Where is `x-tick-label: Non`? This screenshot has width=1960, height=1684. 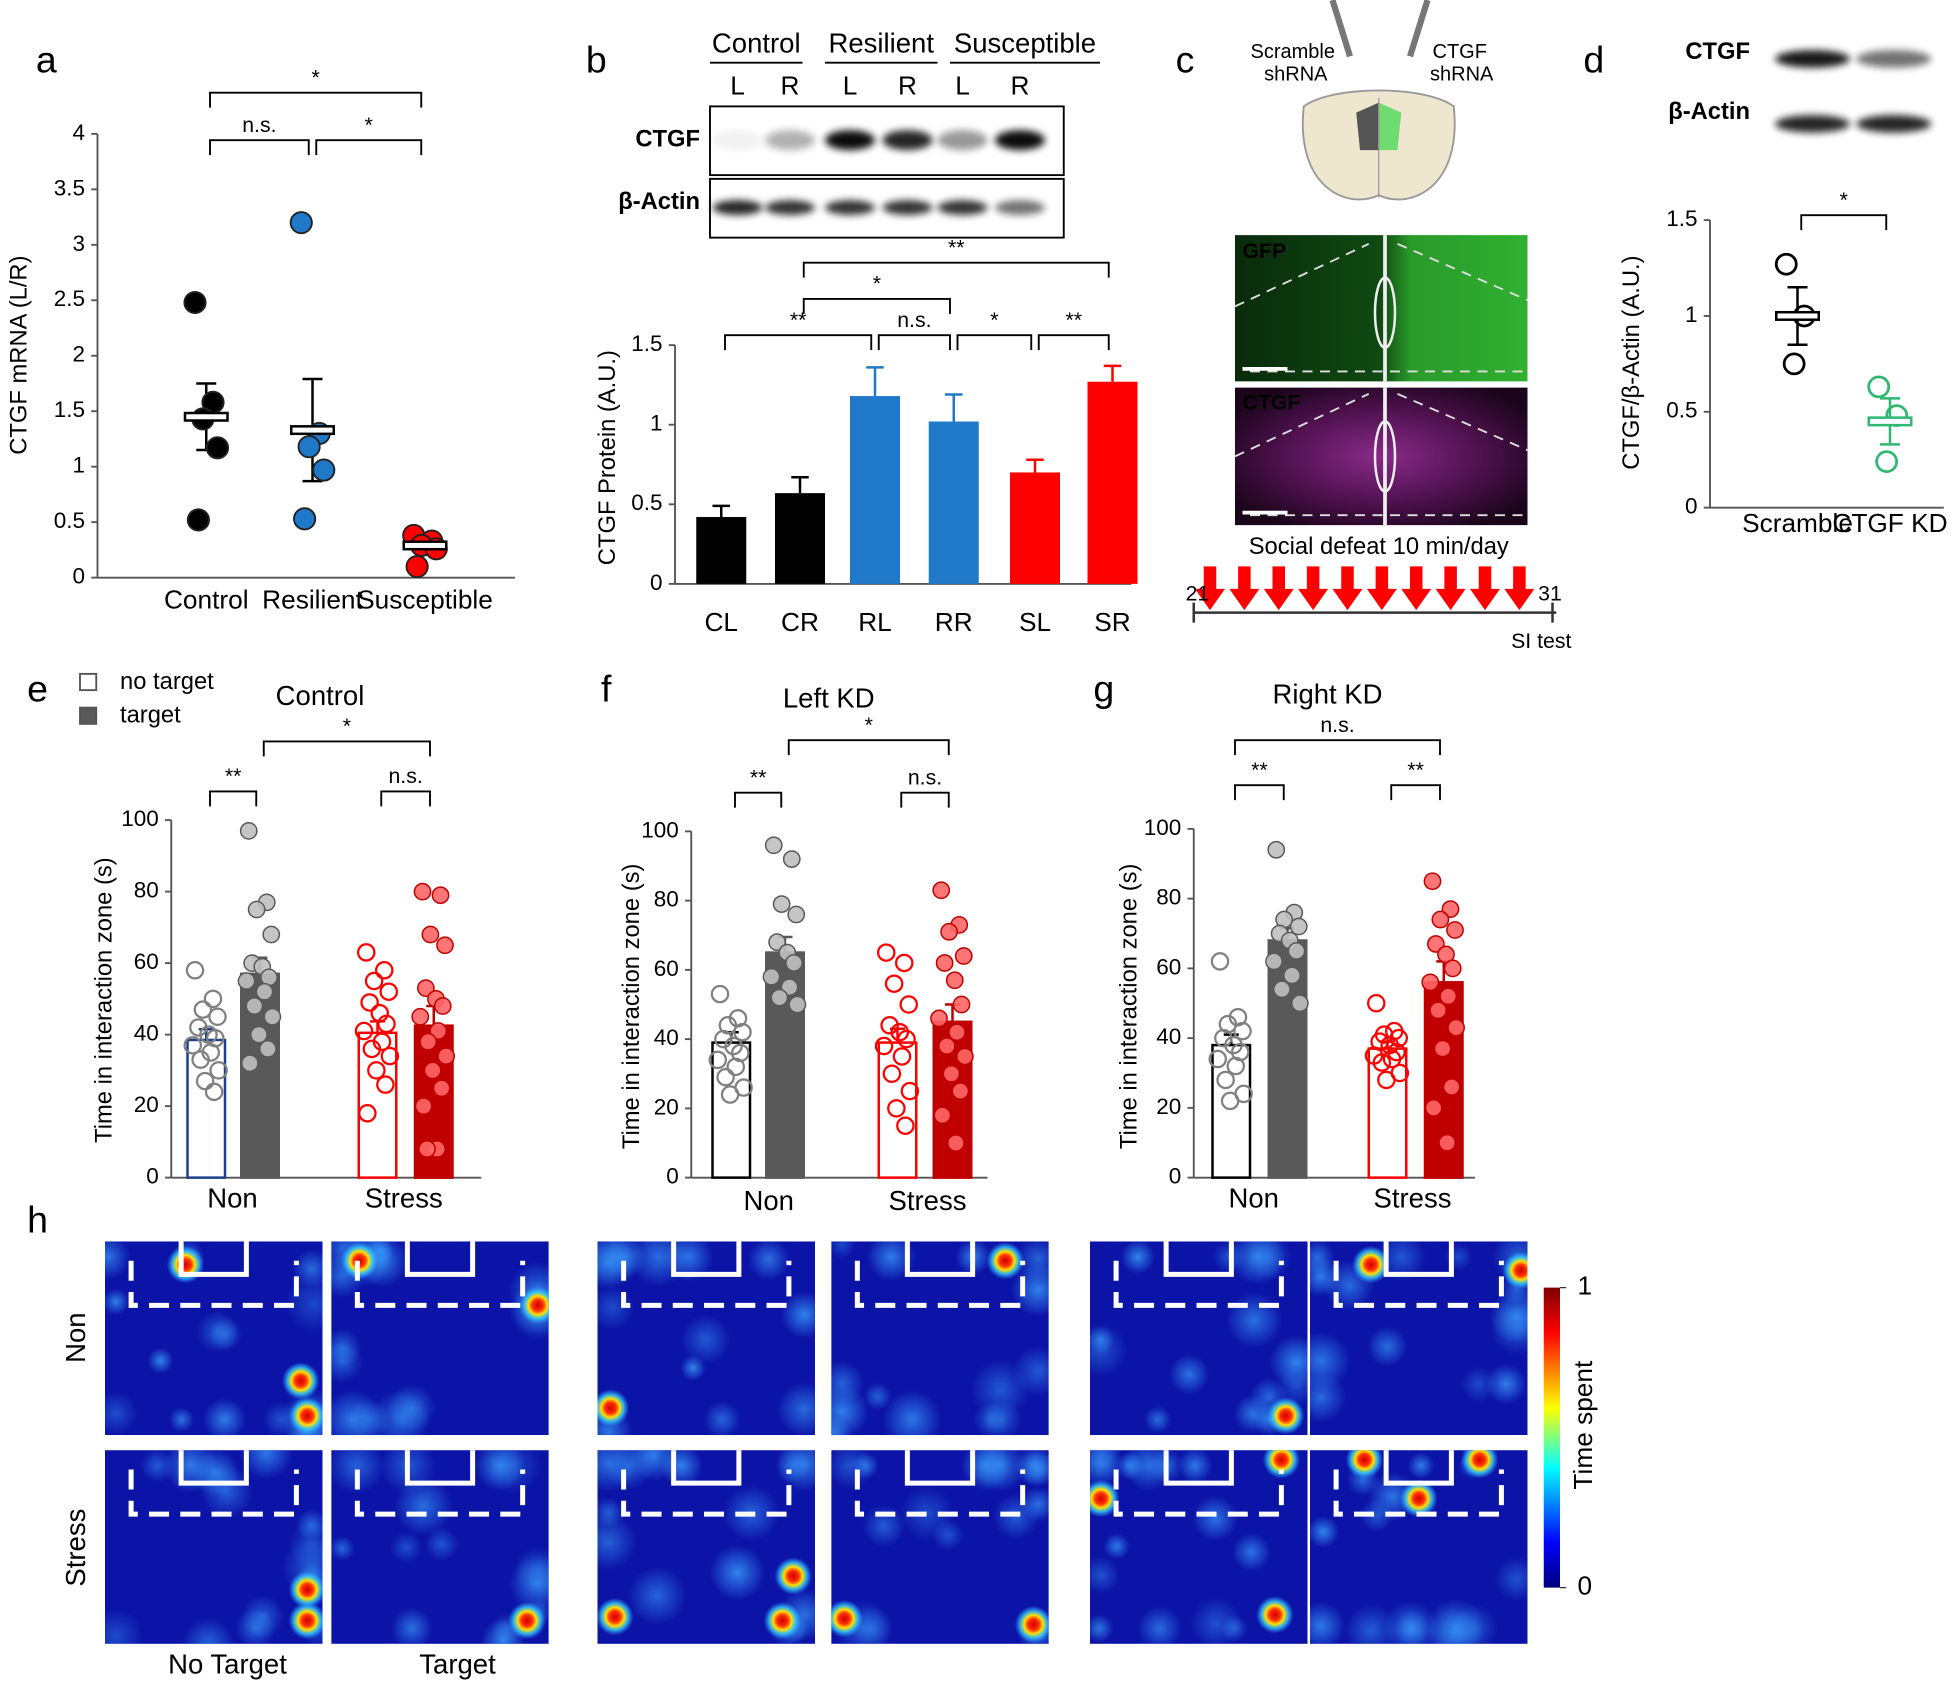 x-tick-label: Non is located at coordinates (232, 1197).